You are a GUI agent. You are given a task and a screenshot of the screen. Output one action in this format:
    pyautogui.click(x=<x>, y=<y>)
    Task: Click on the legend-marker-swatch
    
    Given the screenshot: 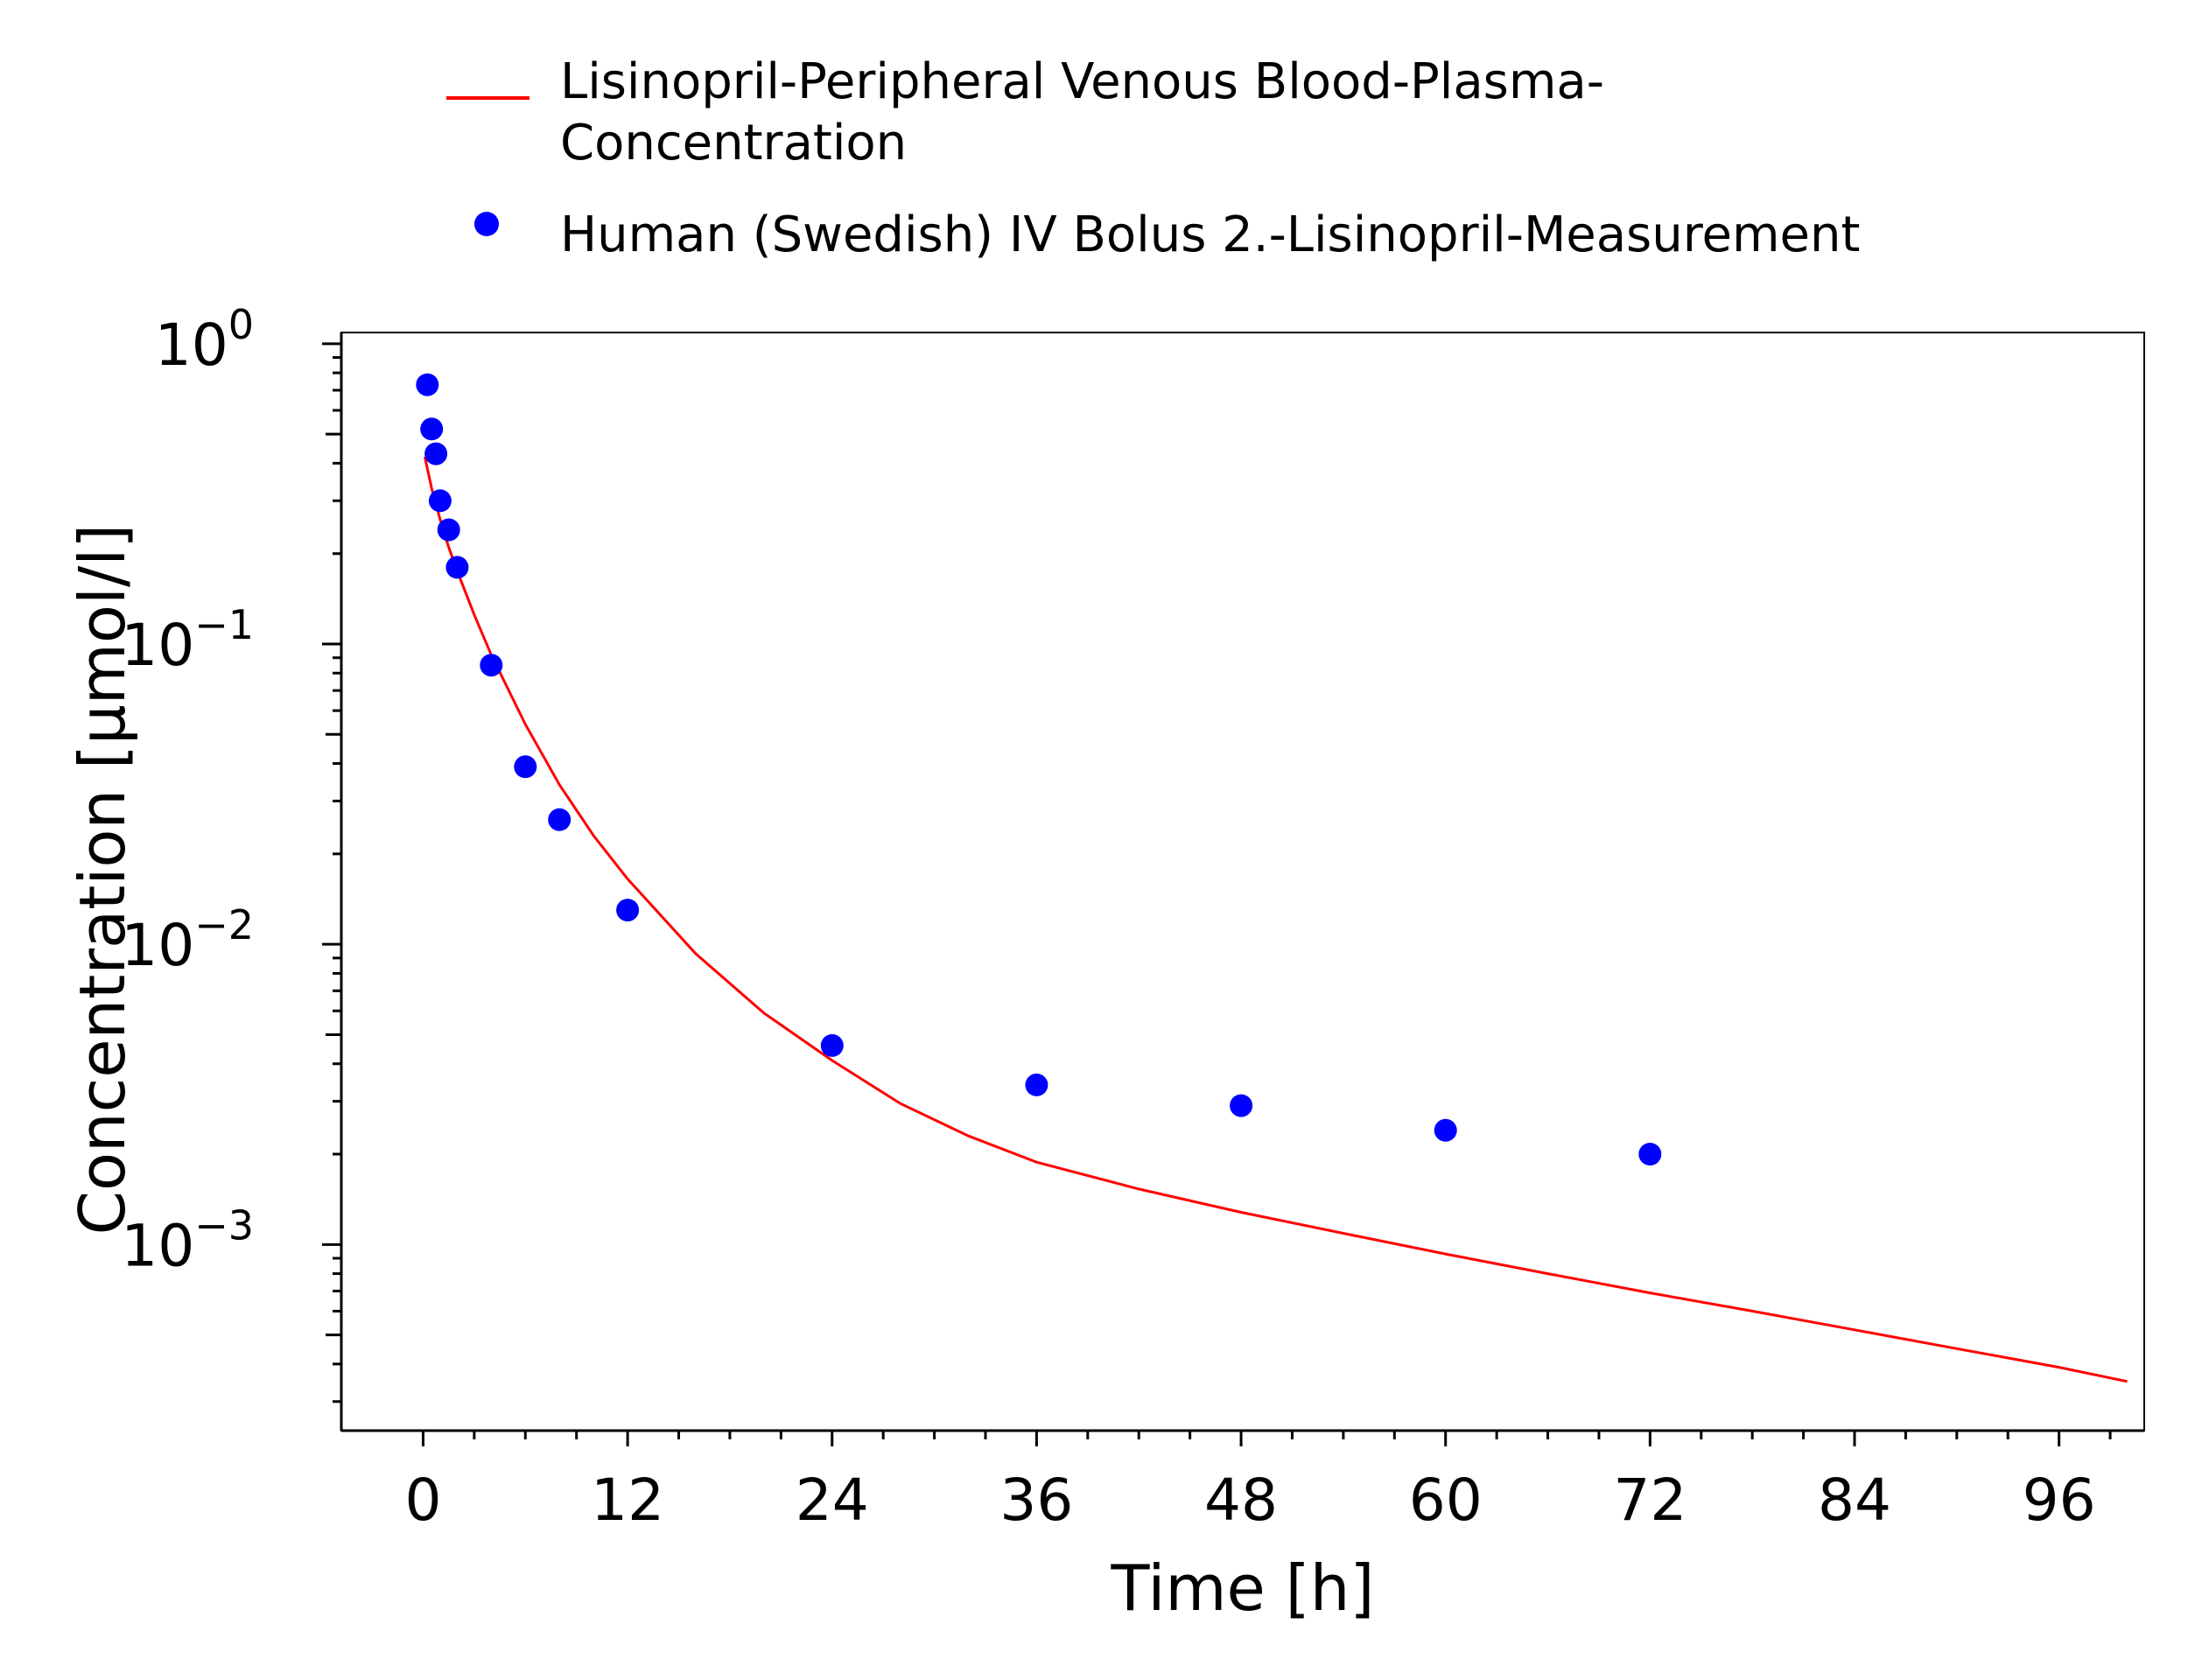 What is the action you would take?
    pyautogui.click(x=487, y=224)
    